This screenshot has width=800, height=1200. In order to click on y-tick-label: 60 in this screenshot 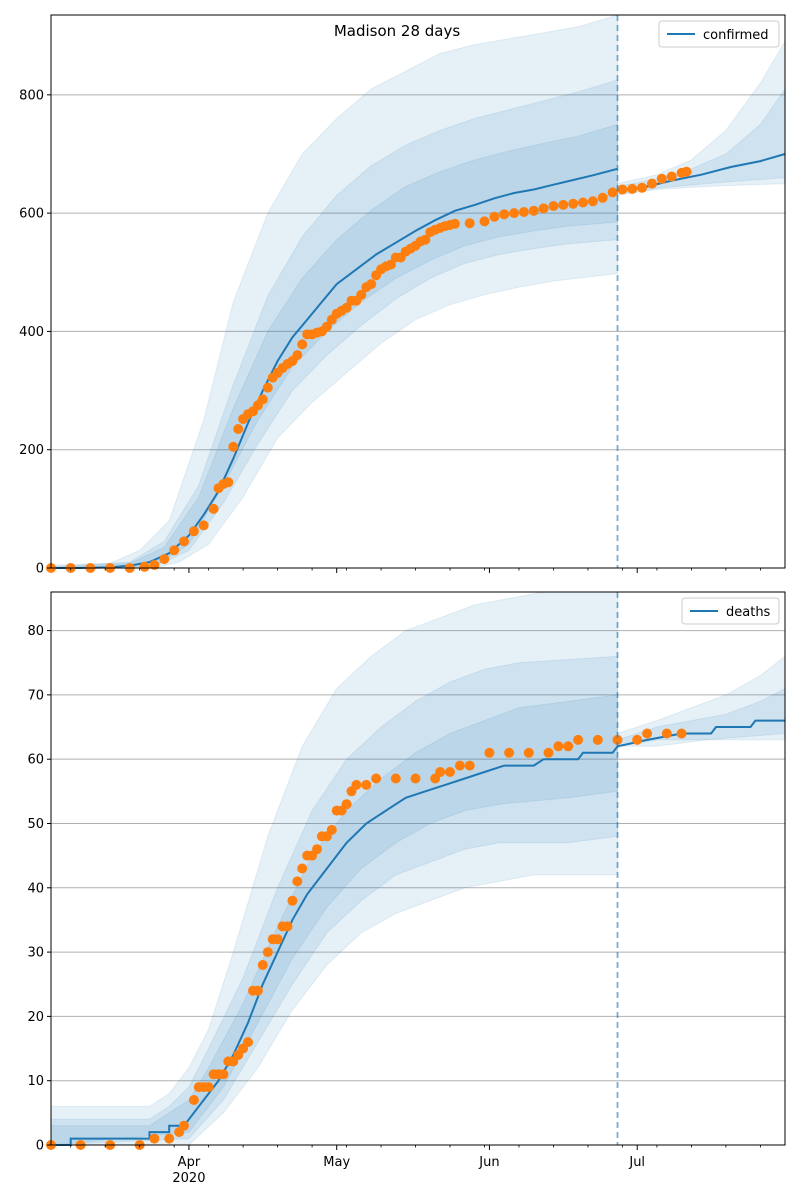, I will do `click(35, 760)`.